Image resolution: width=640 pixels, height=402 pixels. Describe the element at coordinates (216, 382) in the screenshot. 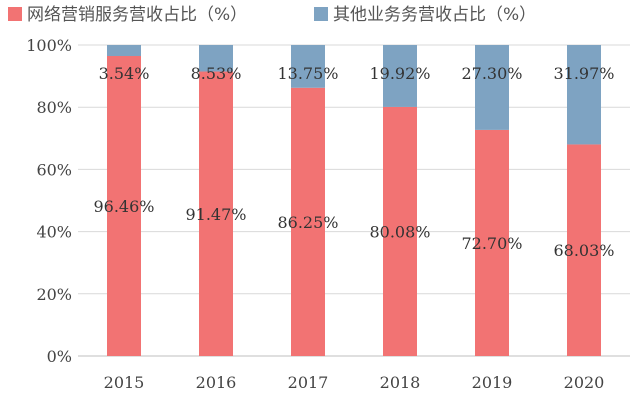

I see `x-tick-label: 2016` at that location.